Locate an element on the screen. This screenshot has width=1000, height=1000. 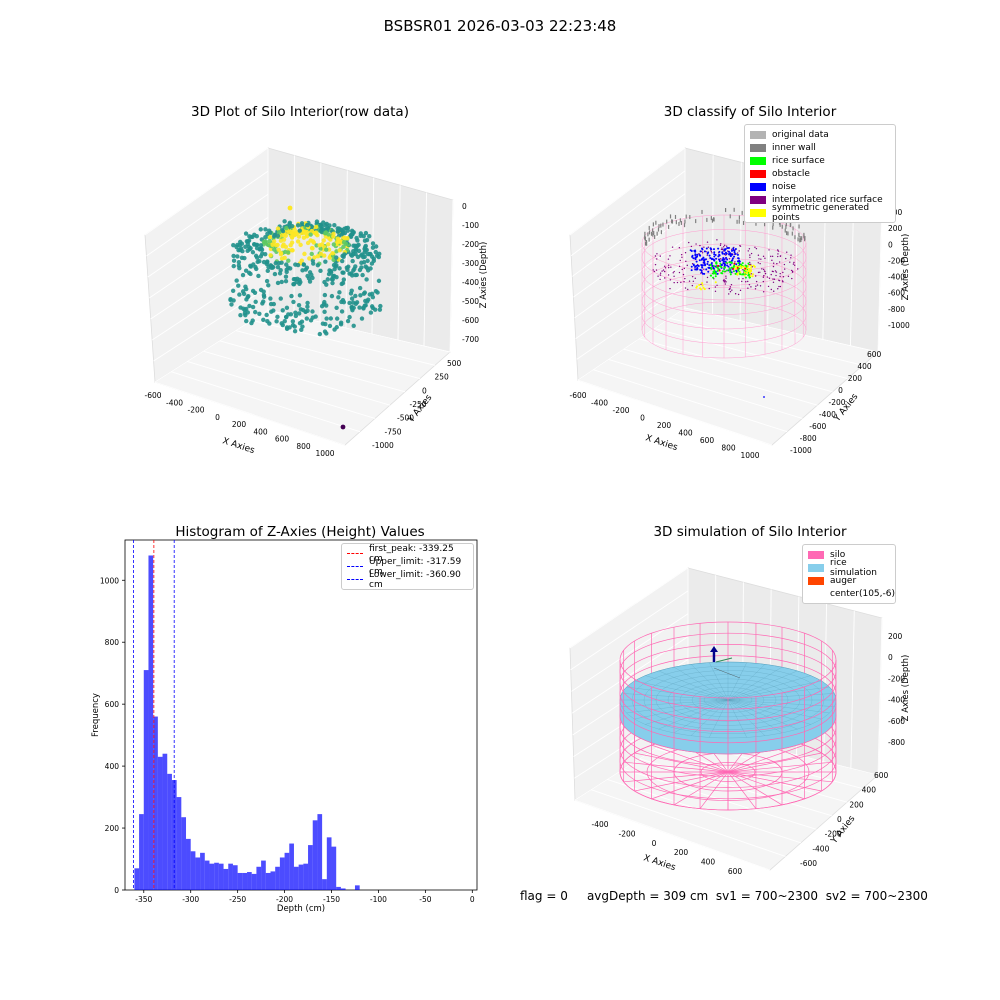
legend-label: obstacle is located at coordinates (791, 173).